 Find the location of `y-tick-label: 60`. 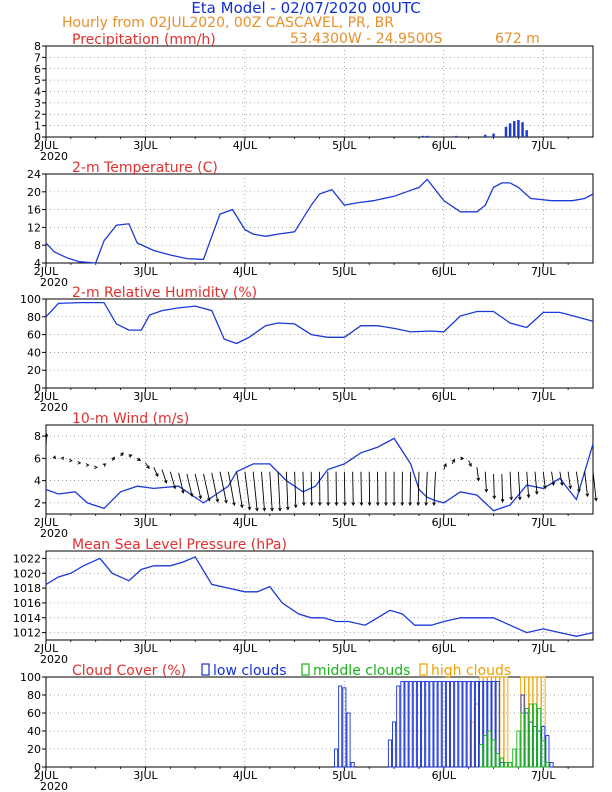

y-tick-label: 60 is located at coordinates (34, 713).